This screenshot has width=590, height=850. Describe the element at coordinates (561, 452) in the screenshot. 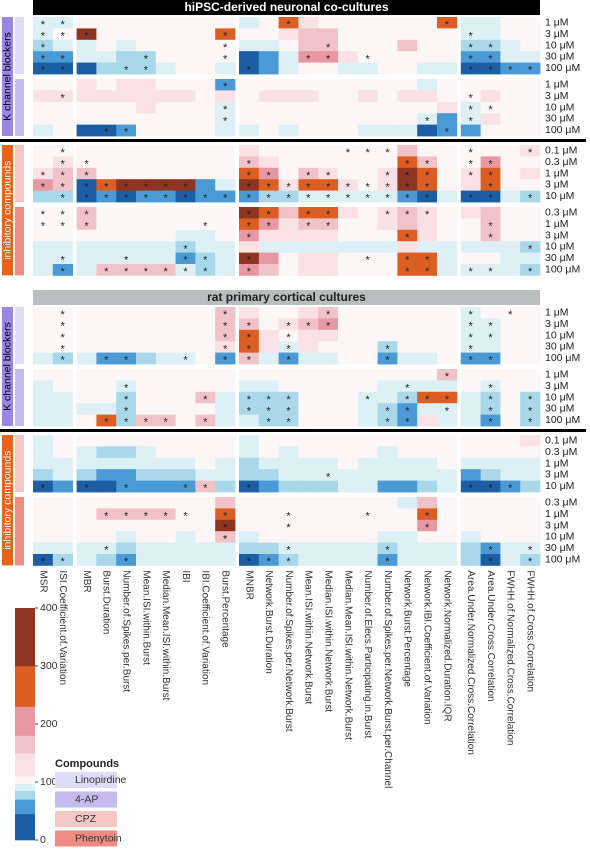

I see `row-label: 0.3 μM` at that location.